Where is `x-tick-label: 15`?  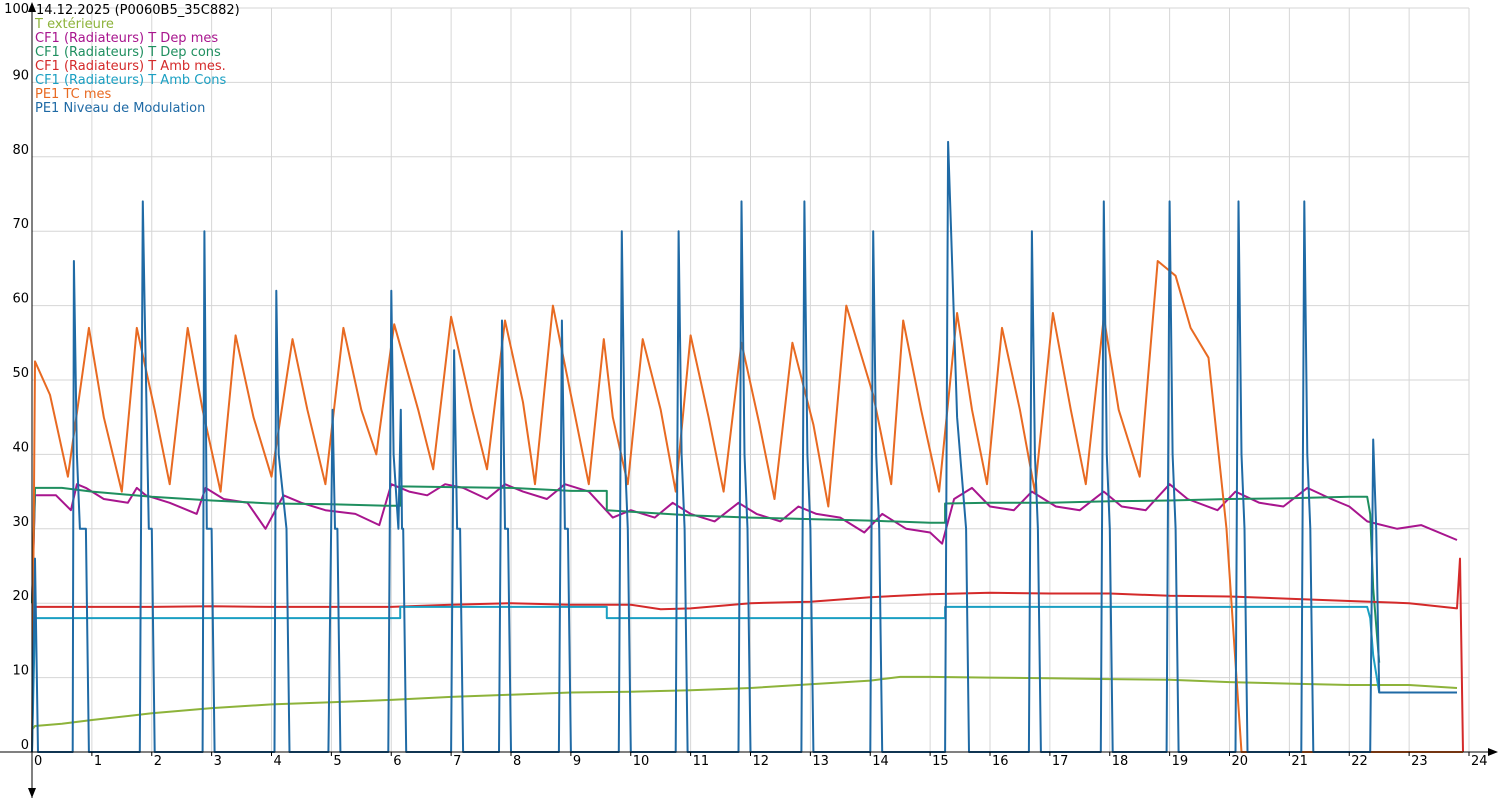
x-tick-label: 15 is located at coordinates (940, 761).